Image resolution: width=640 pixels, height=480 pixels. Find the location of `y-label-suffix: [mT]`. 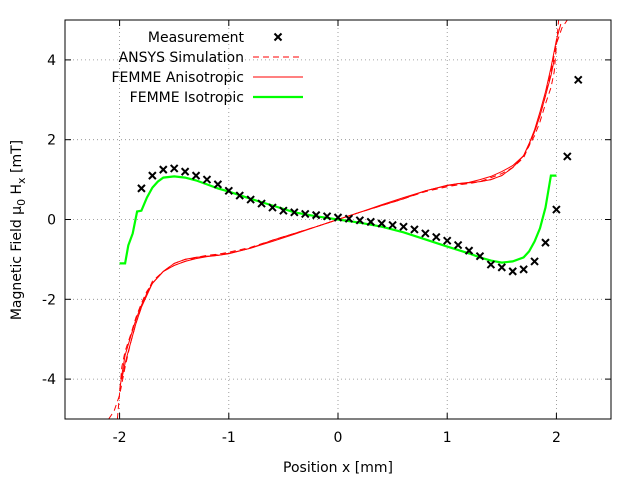

y-label-suffix: [mT] is located at coordinates (17, 159).